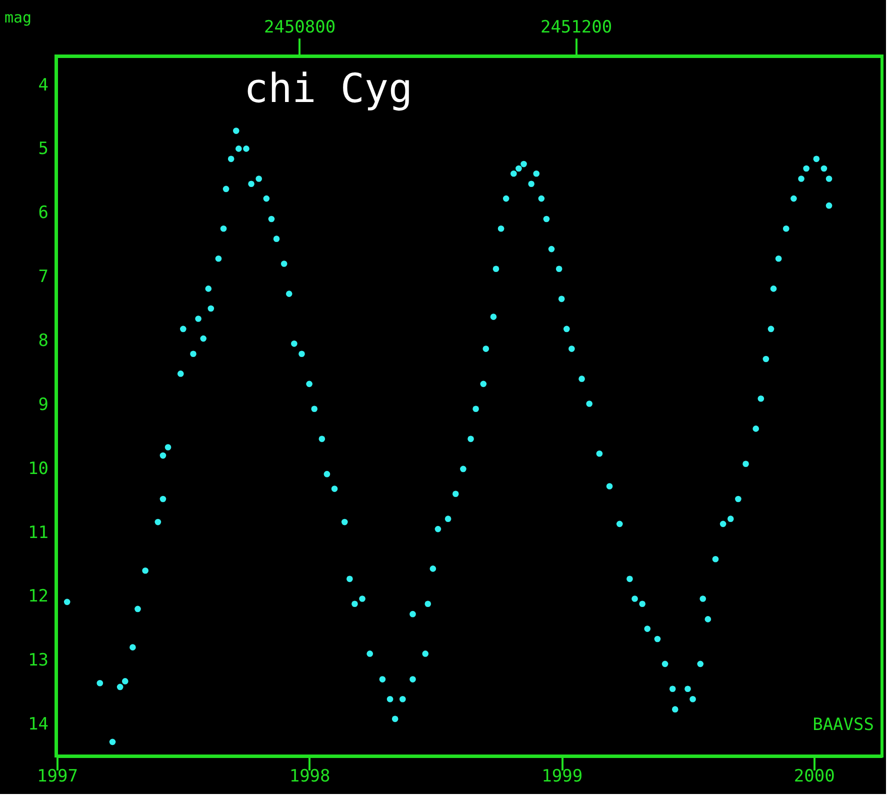  Describe the element at coordinates (43, 340) in the screenshot. I see `y-tick-label: 8` at that location.